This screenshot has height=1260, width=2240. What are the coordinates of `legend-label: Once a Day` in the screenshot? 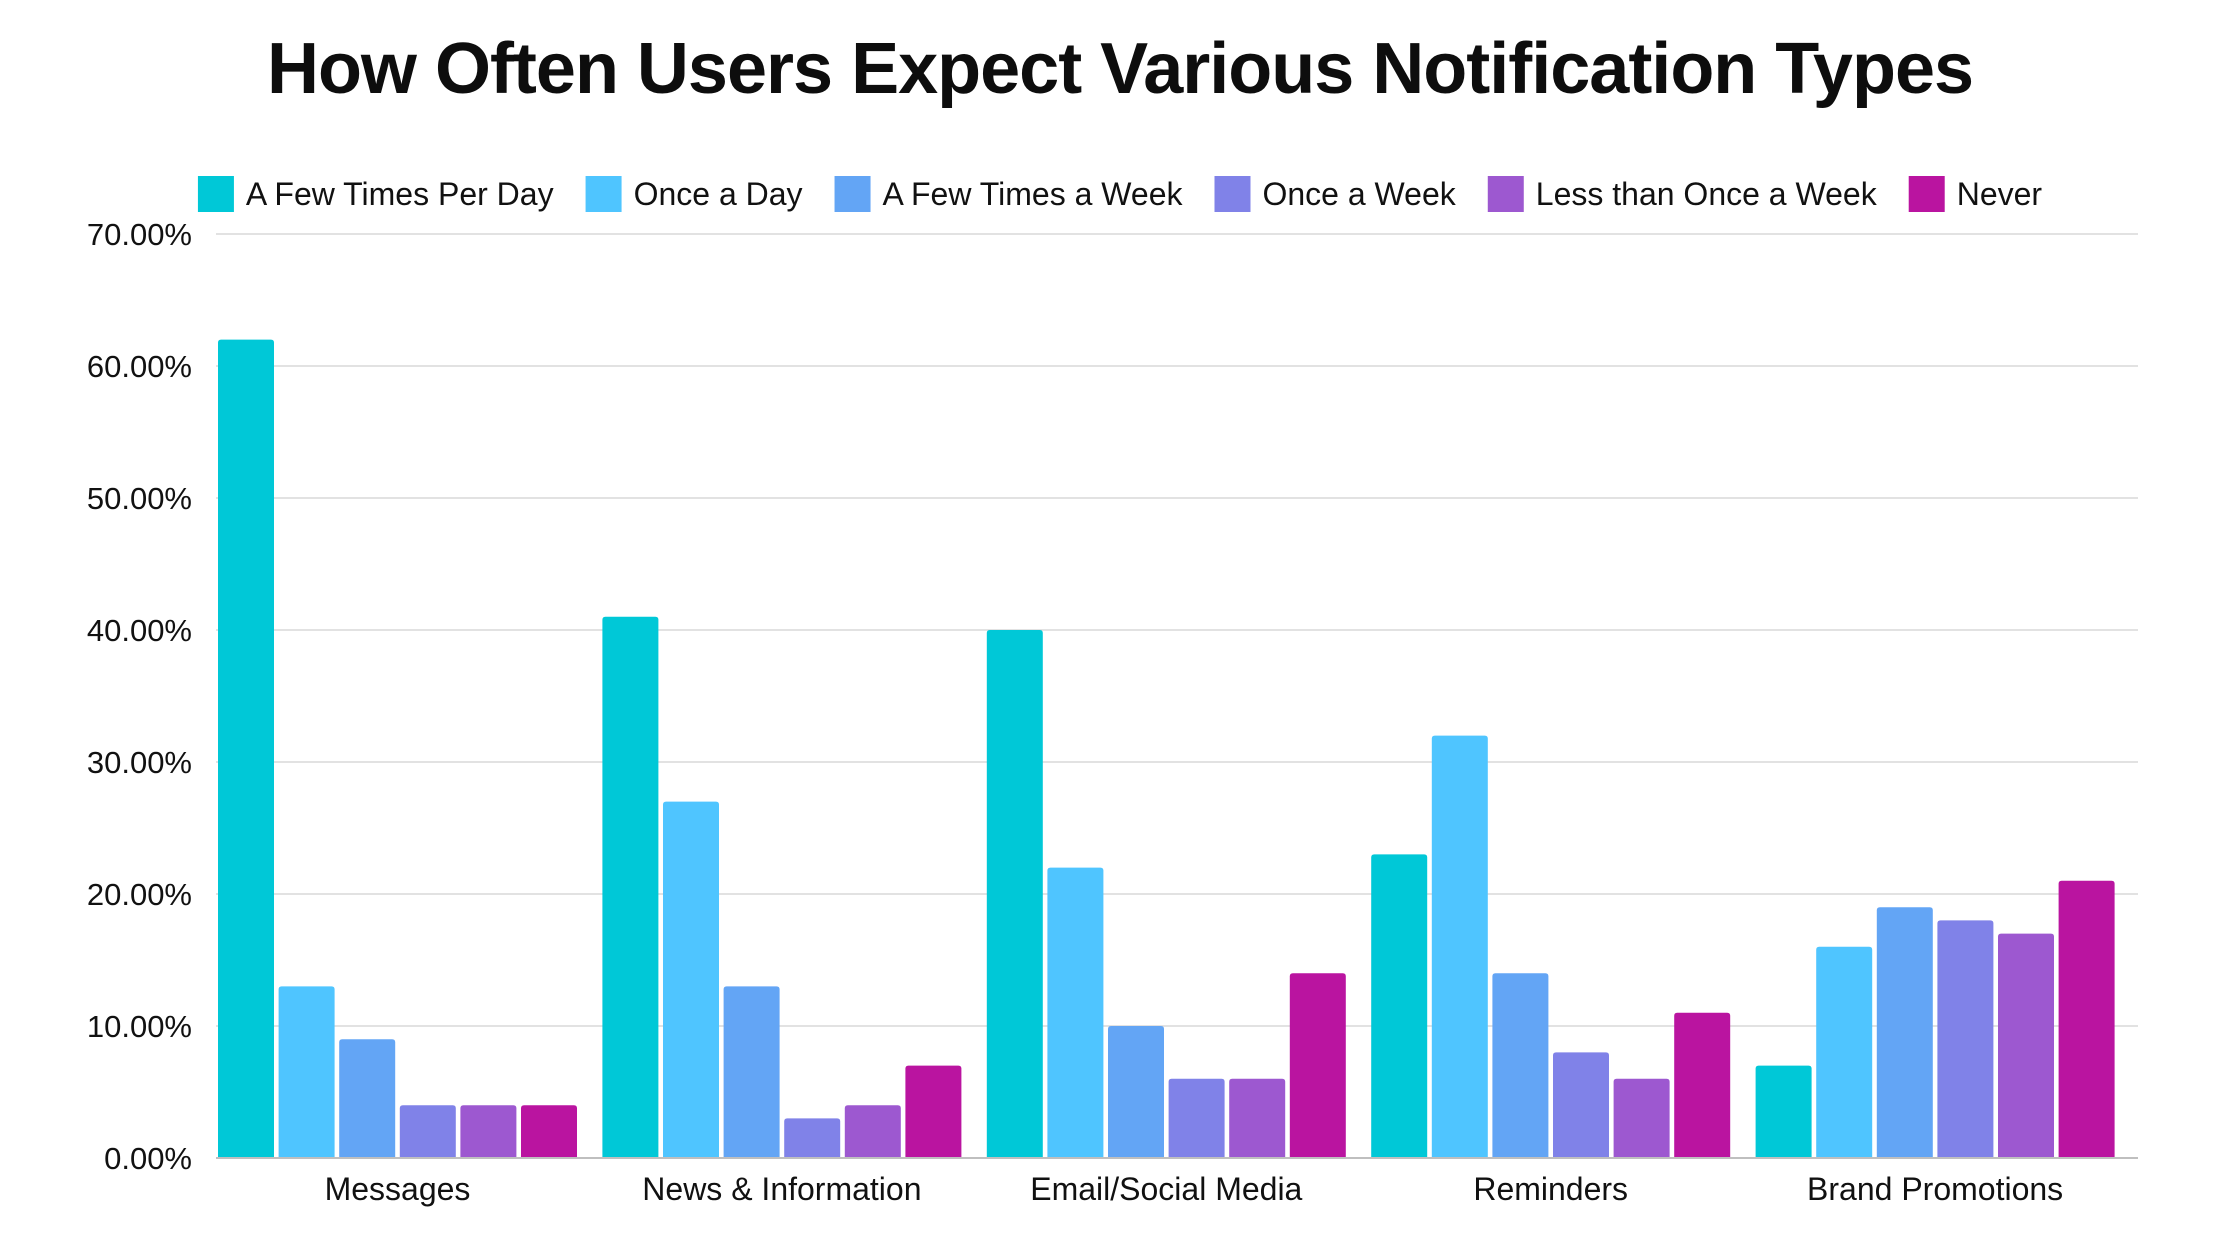 It's located at (718, 194).